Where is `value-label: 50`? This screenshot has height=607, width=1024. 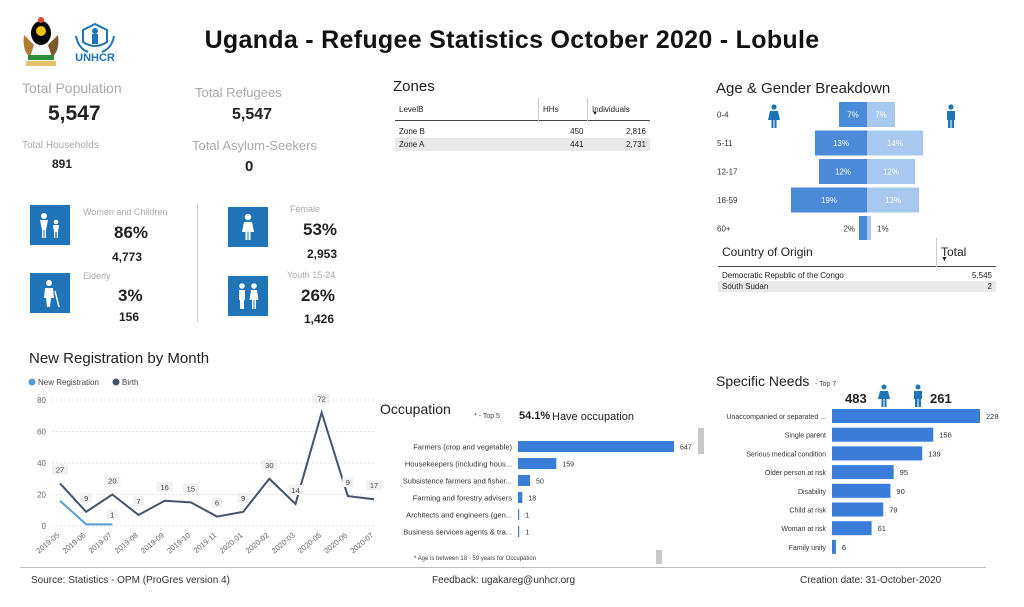
value-label: 50 is located at coordinates (540, 482).